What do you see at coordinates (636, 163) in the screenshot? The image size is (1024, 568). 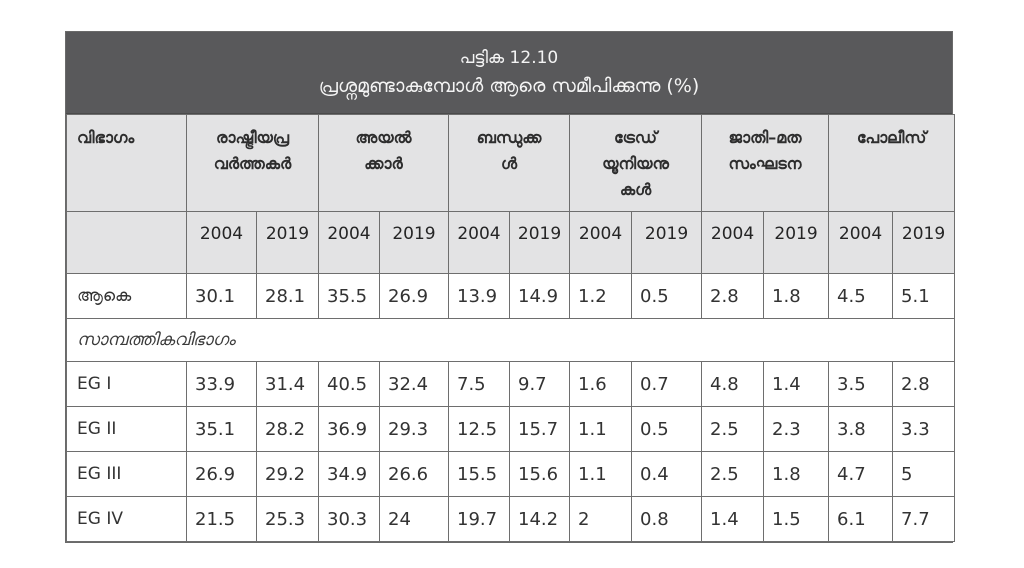 I see `header-group-trade-unions: ട്രേഡ് യൂനിയനു കൾ` at bounding box center [636, 163].